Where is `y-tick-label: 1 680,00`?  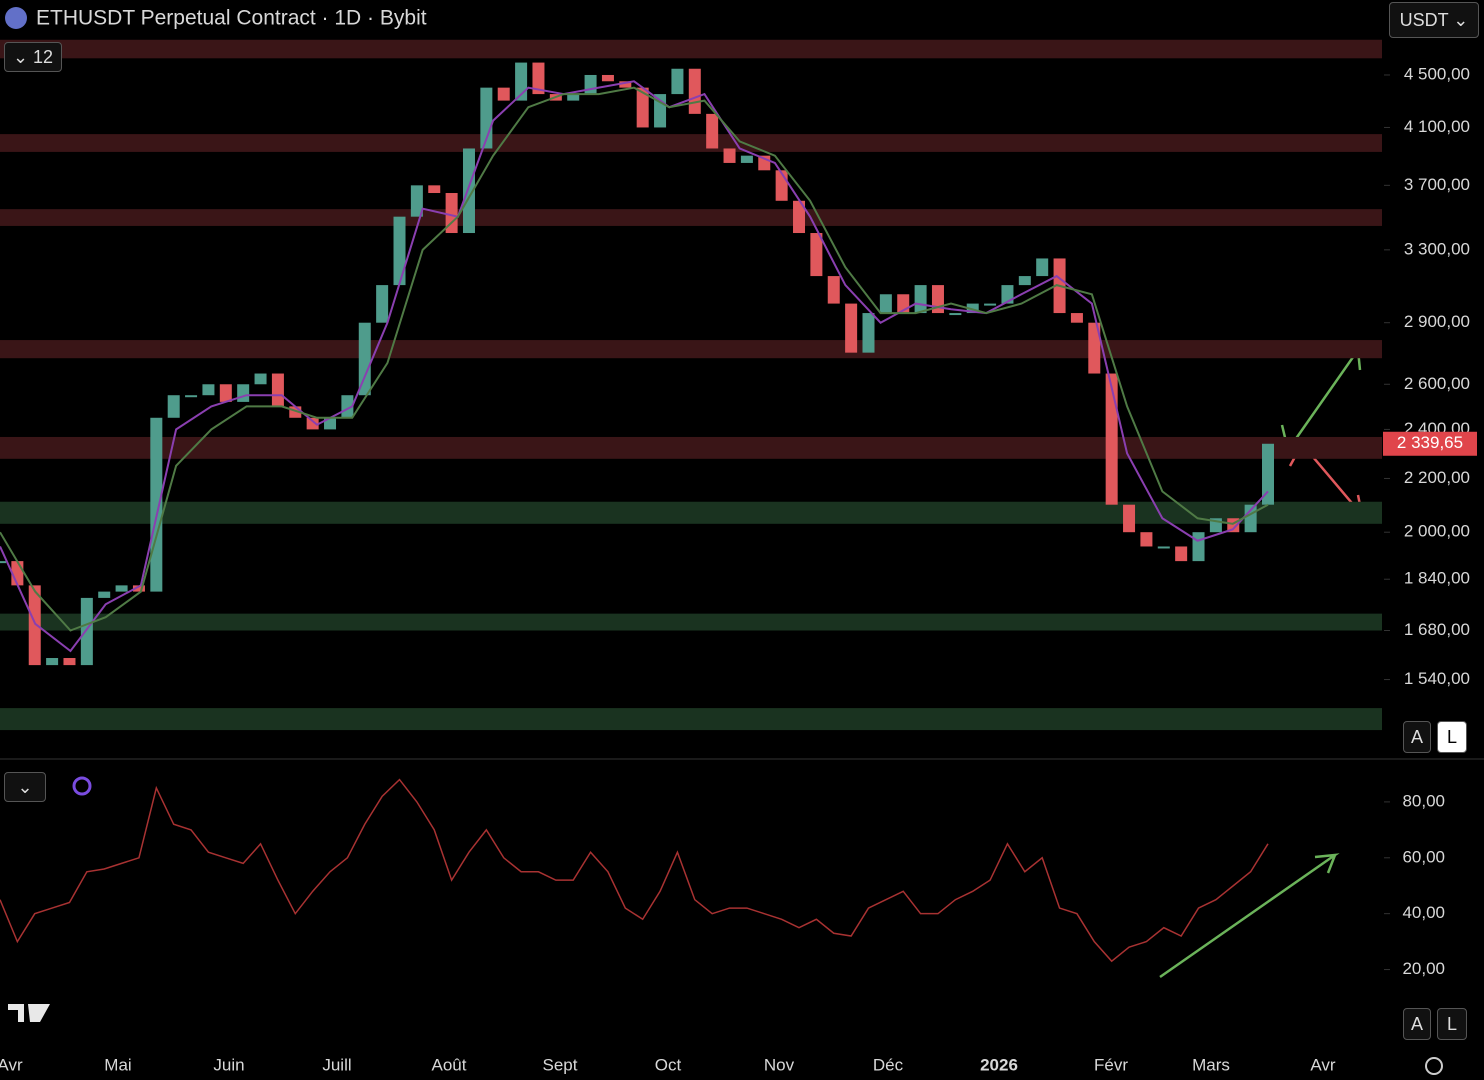
y-tick-label: 1 680,00 is located at coordinates (1437, 629).